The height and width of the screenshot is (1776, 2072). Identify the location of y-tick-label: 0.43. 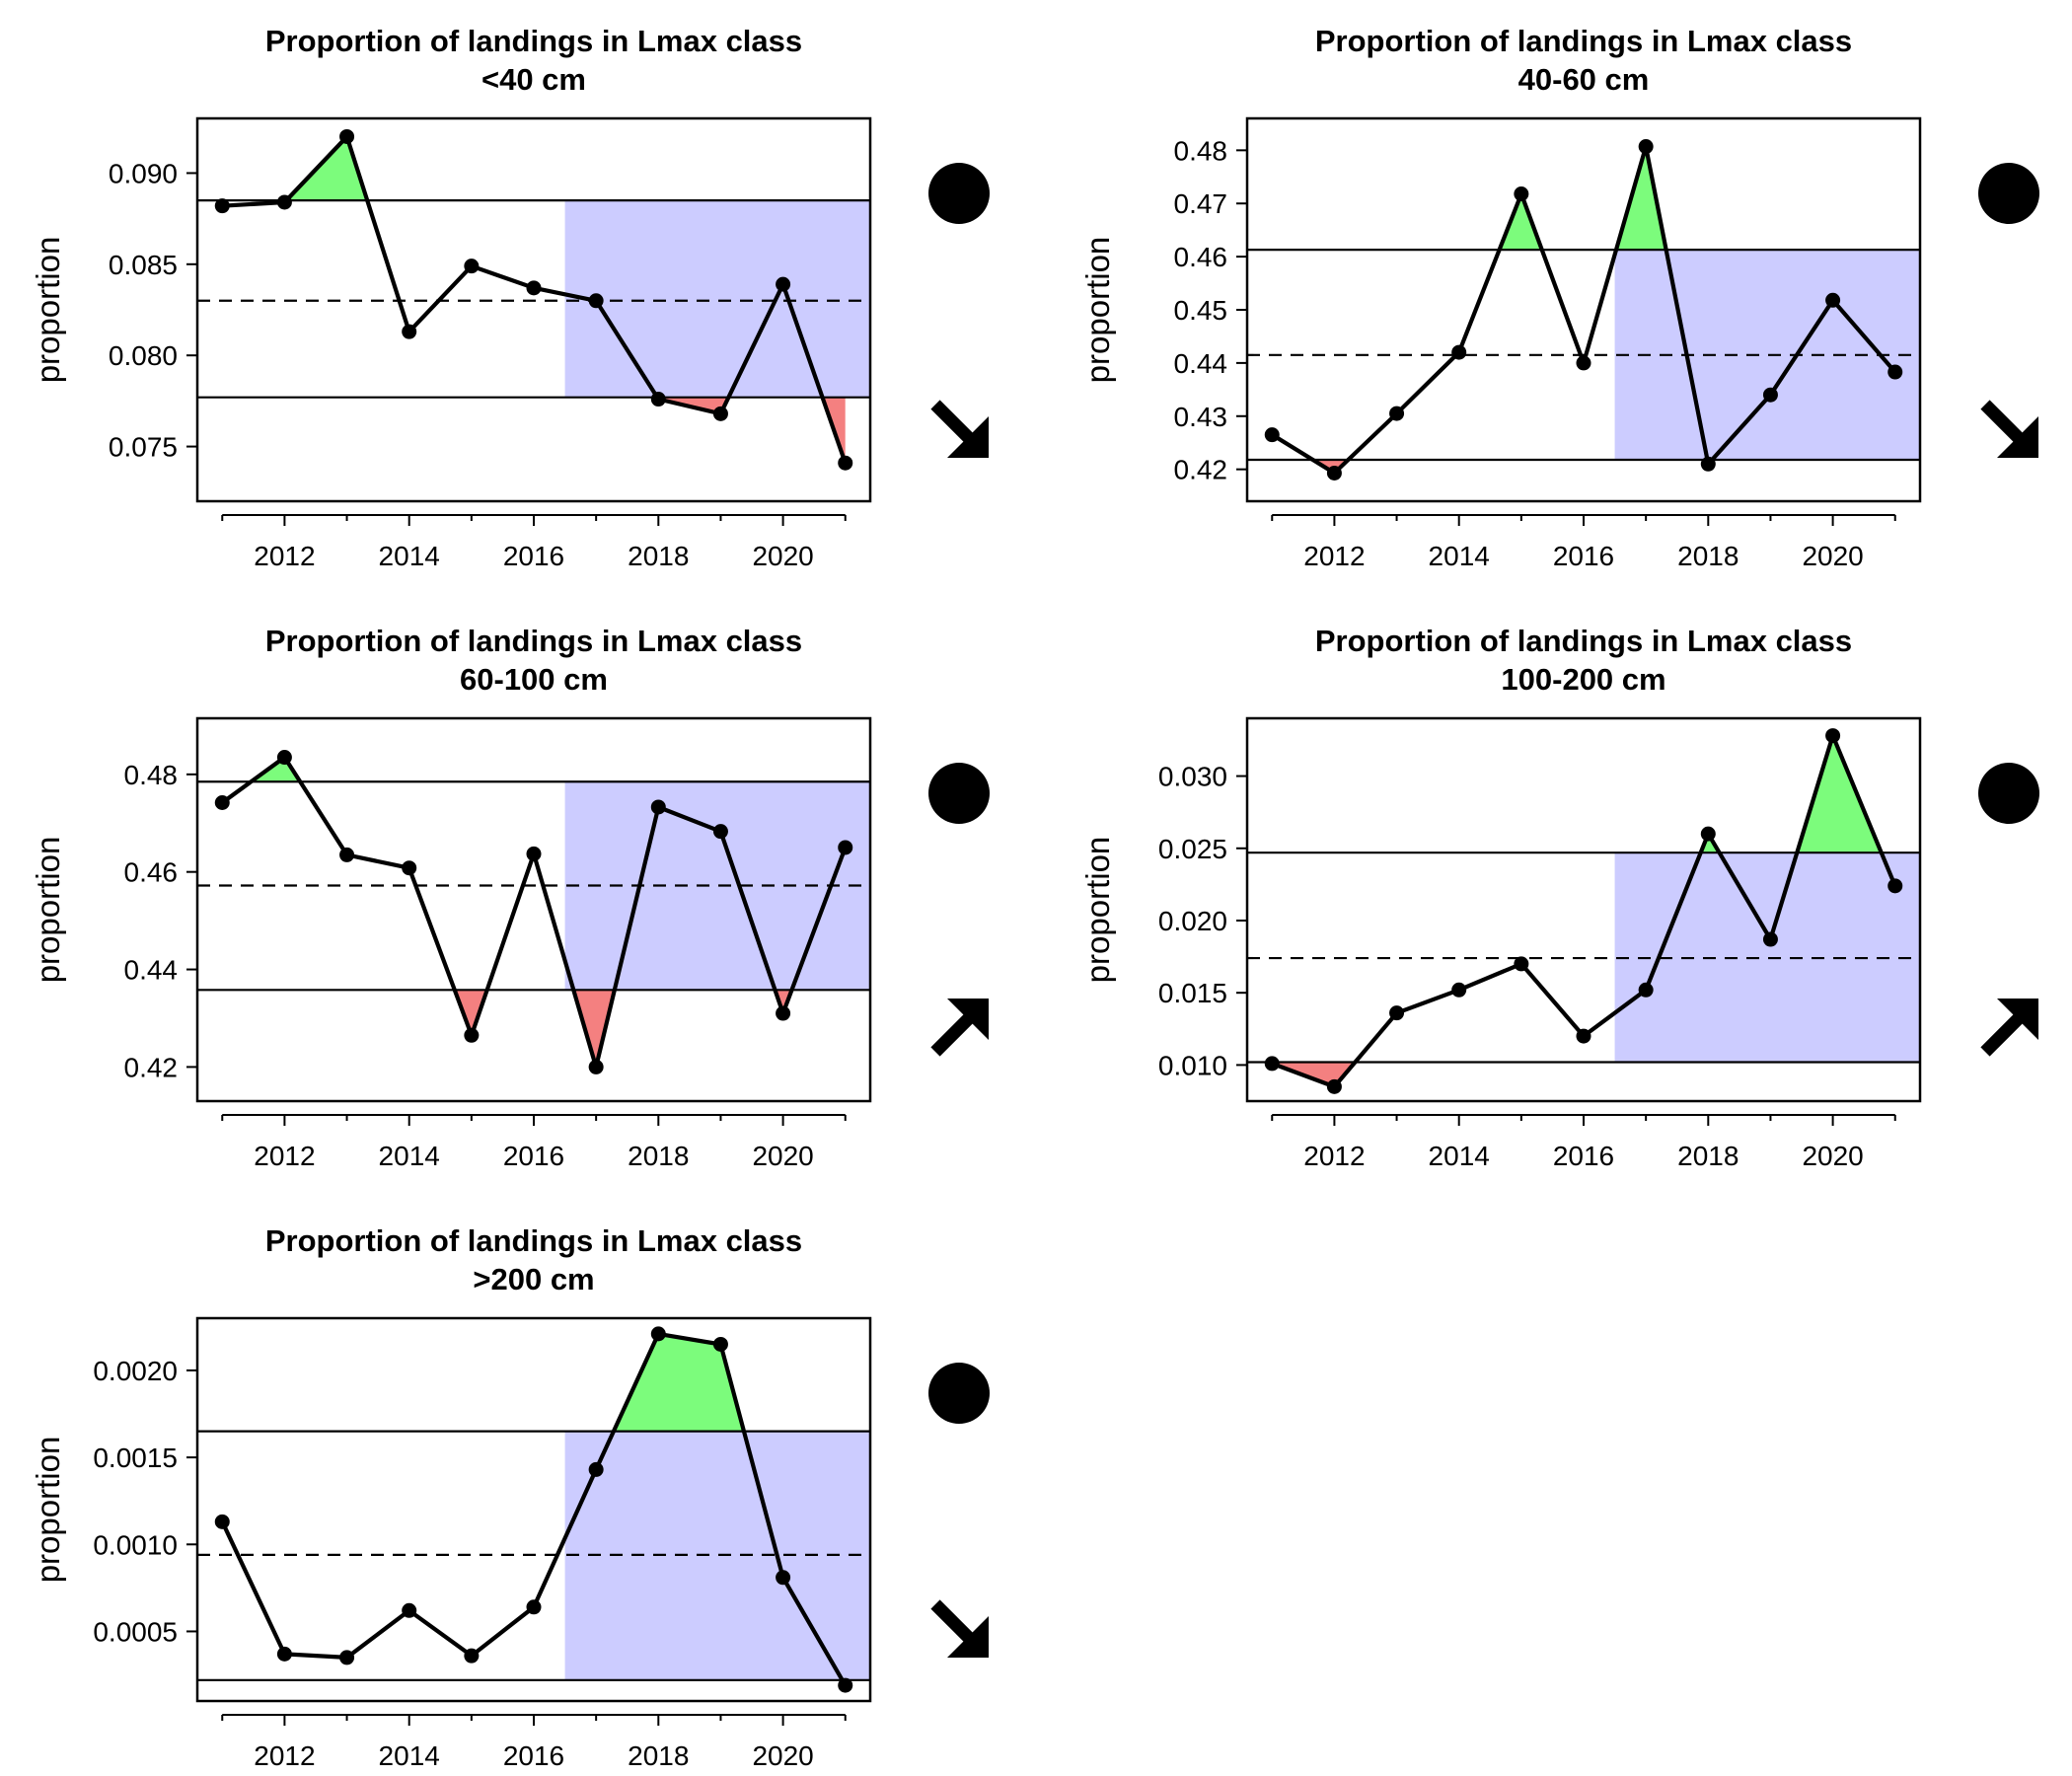
(1201, 417).